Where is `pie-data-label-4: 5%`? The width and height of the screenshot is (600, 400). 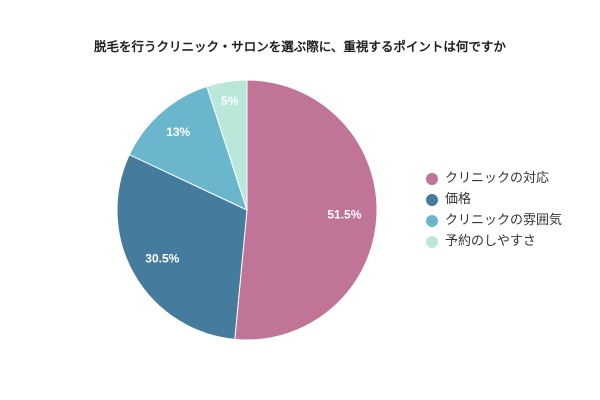
pie-data-label-4: 5% is located at coordinates (230, 101).